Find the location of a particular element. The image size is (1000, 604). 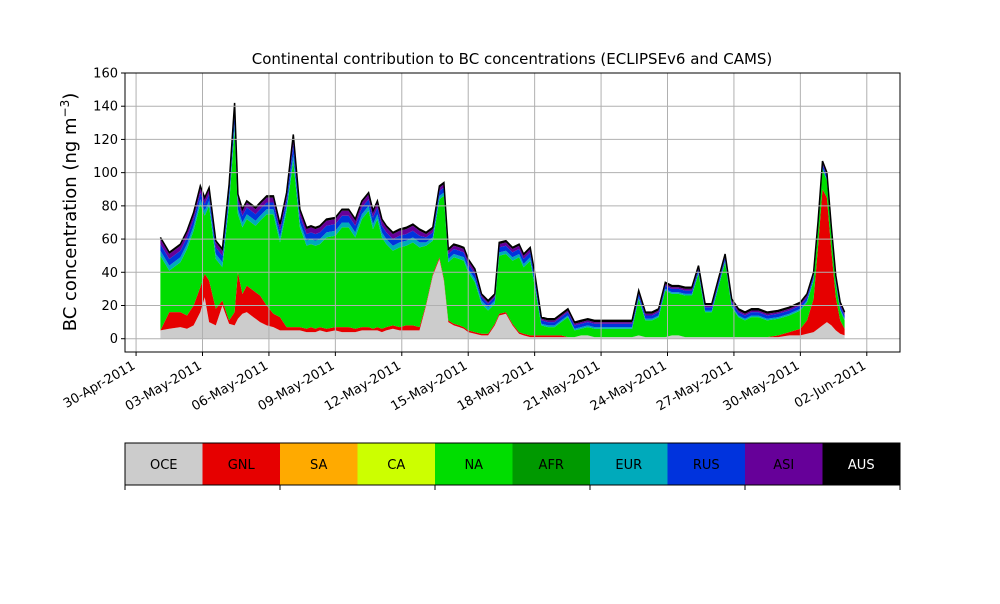

colorbar-swatch-ca is located at coordinates (396, 464).